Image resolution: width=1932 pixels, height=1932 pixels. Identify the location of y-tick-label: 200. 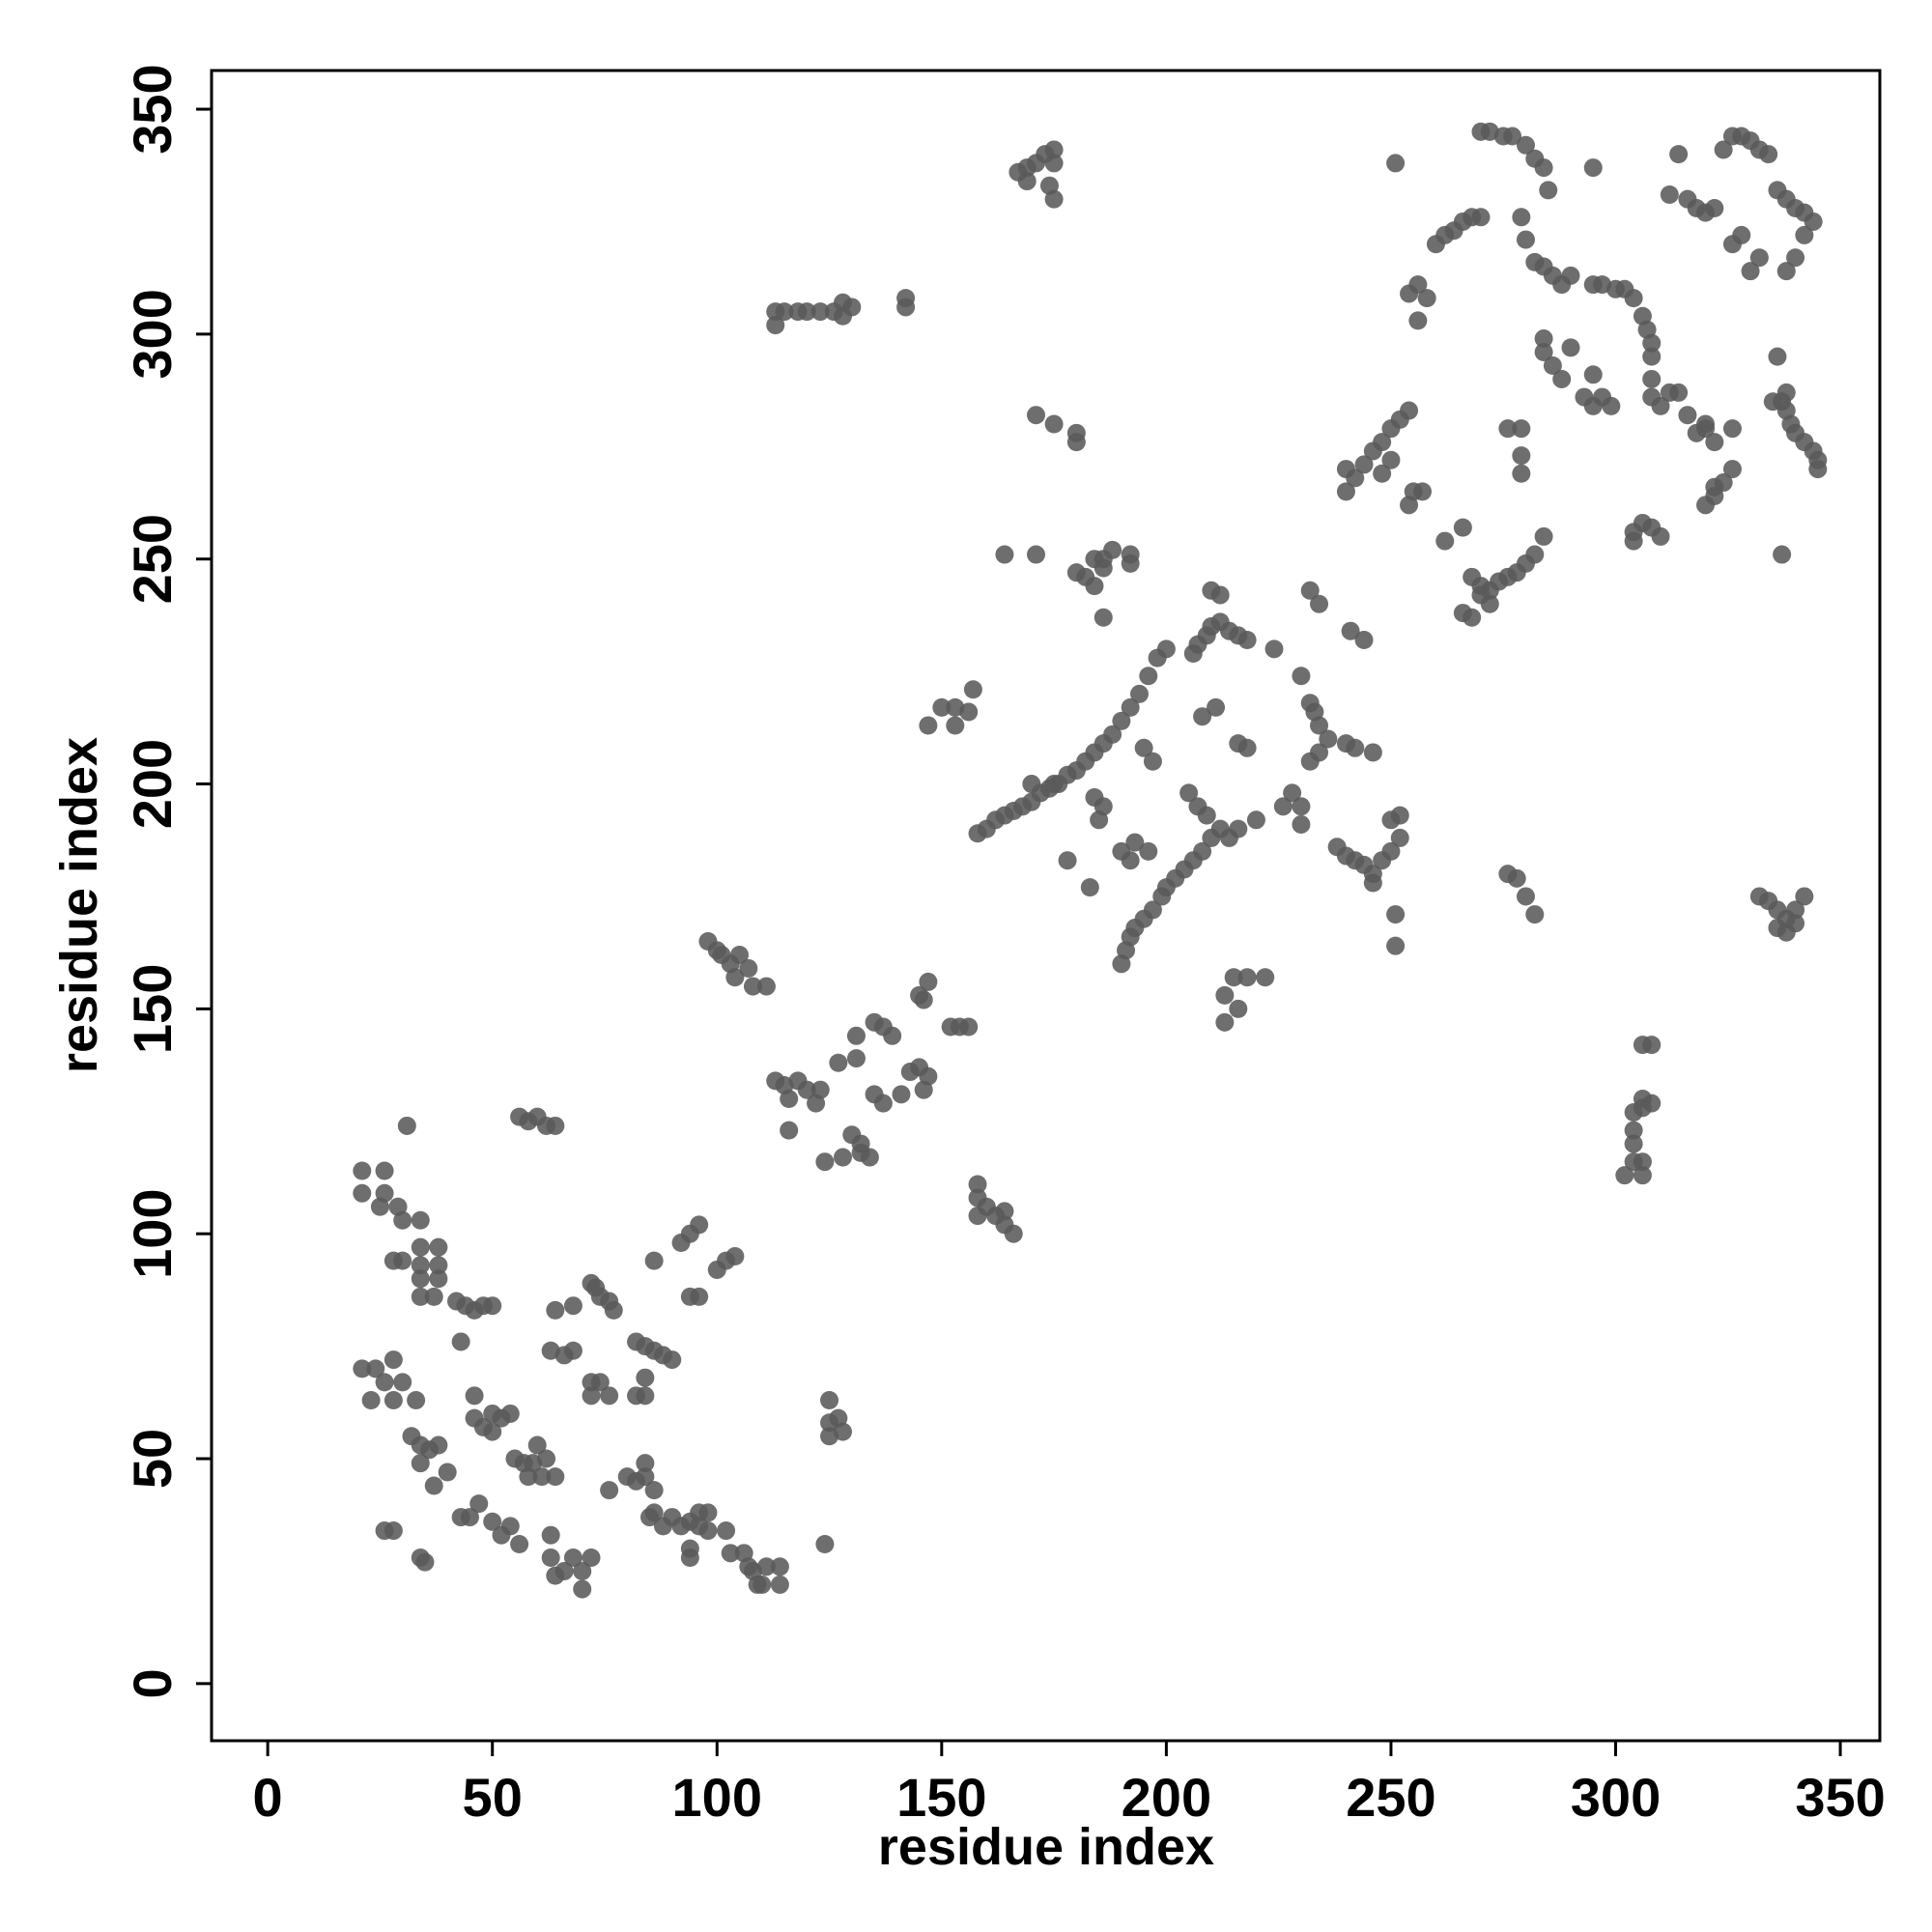
(152, 784).